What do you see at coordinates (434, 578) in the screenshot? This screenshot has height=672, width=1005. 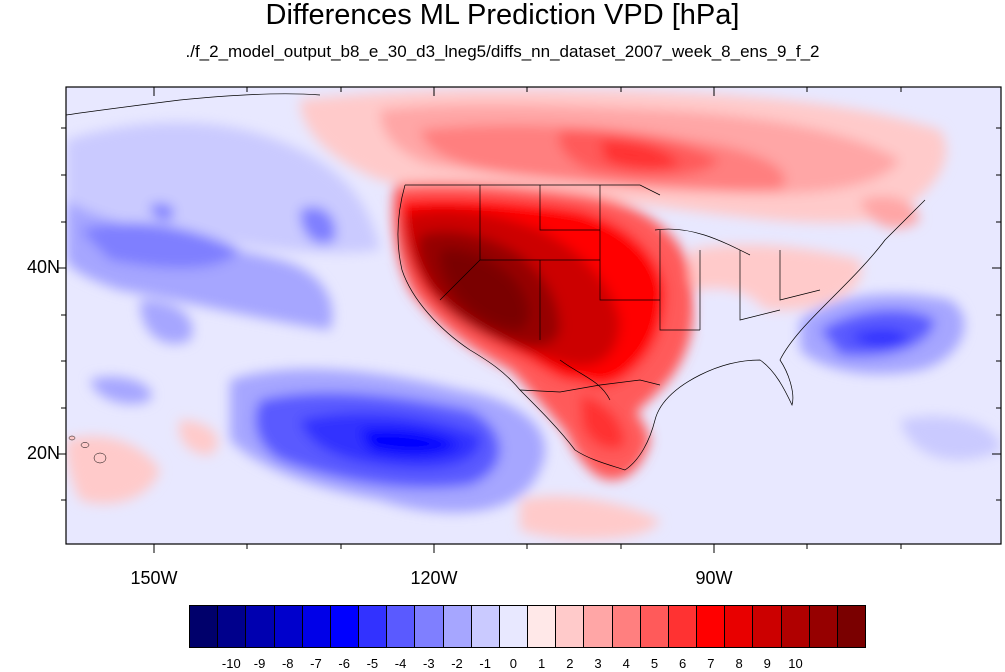 I see `lon-tick-label: 120W` at bounding box center [434, 578].